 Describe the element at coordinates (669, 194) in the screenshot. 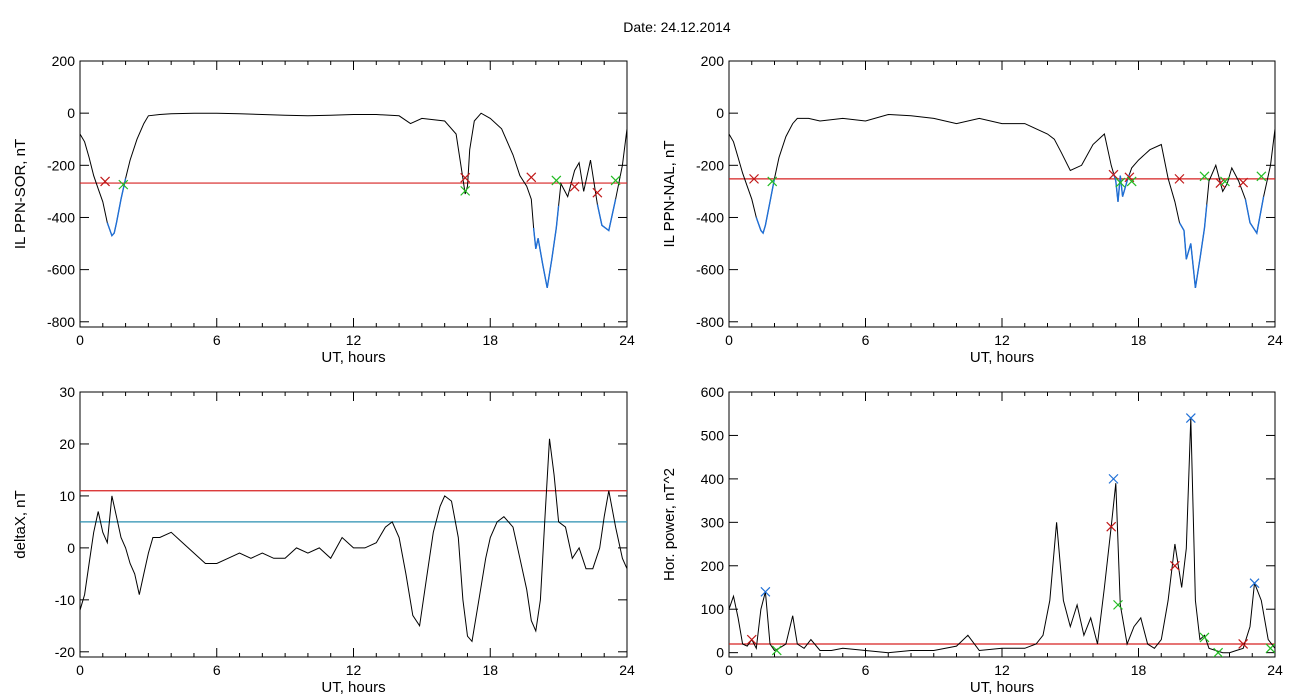

I see `y-axis-label: IL PPN-NAL, nT` at that location.